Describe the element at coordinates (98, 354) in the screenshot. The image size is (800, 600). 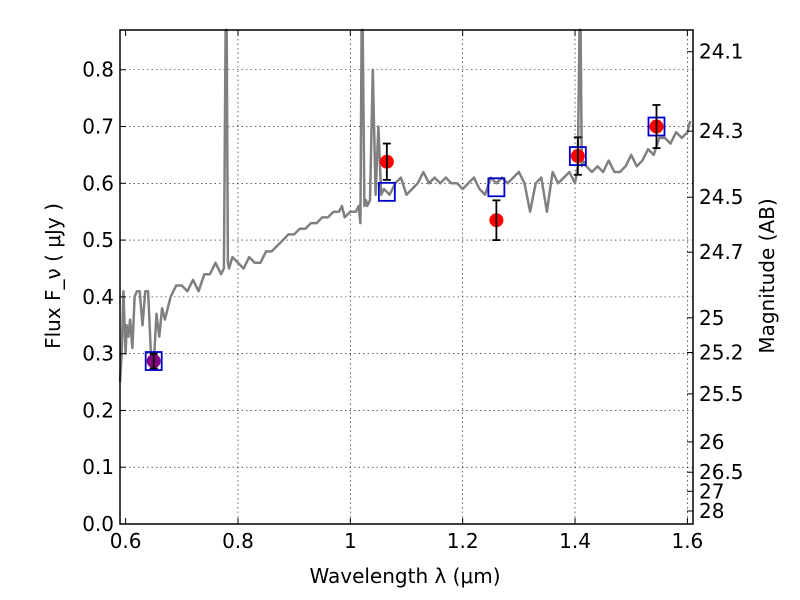
I see `y-tick-label: 0.3` at that location.